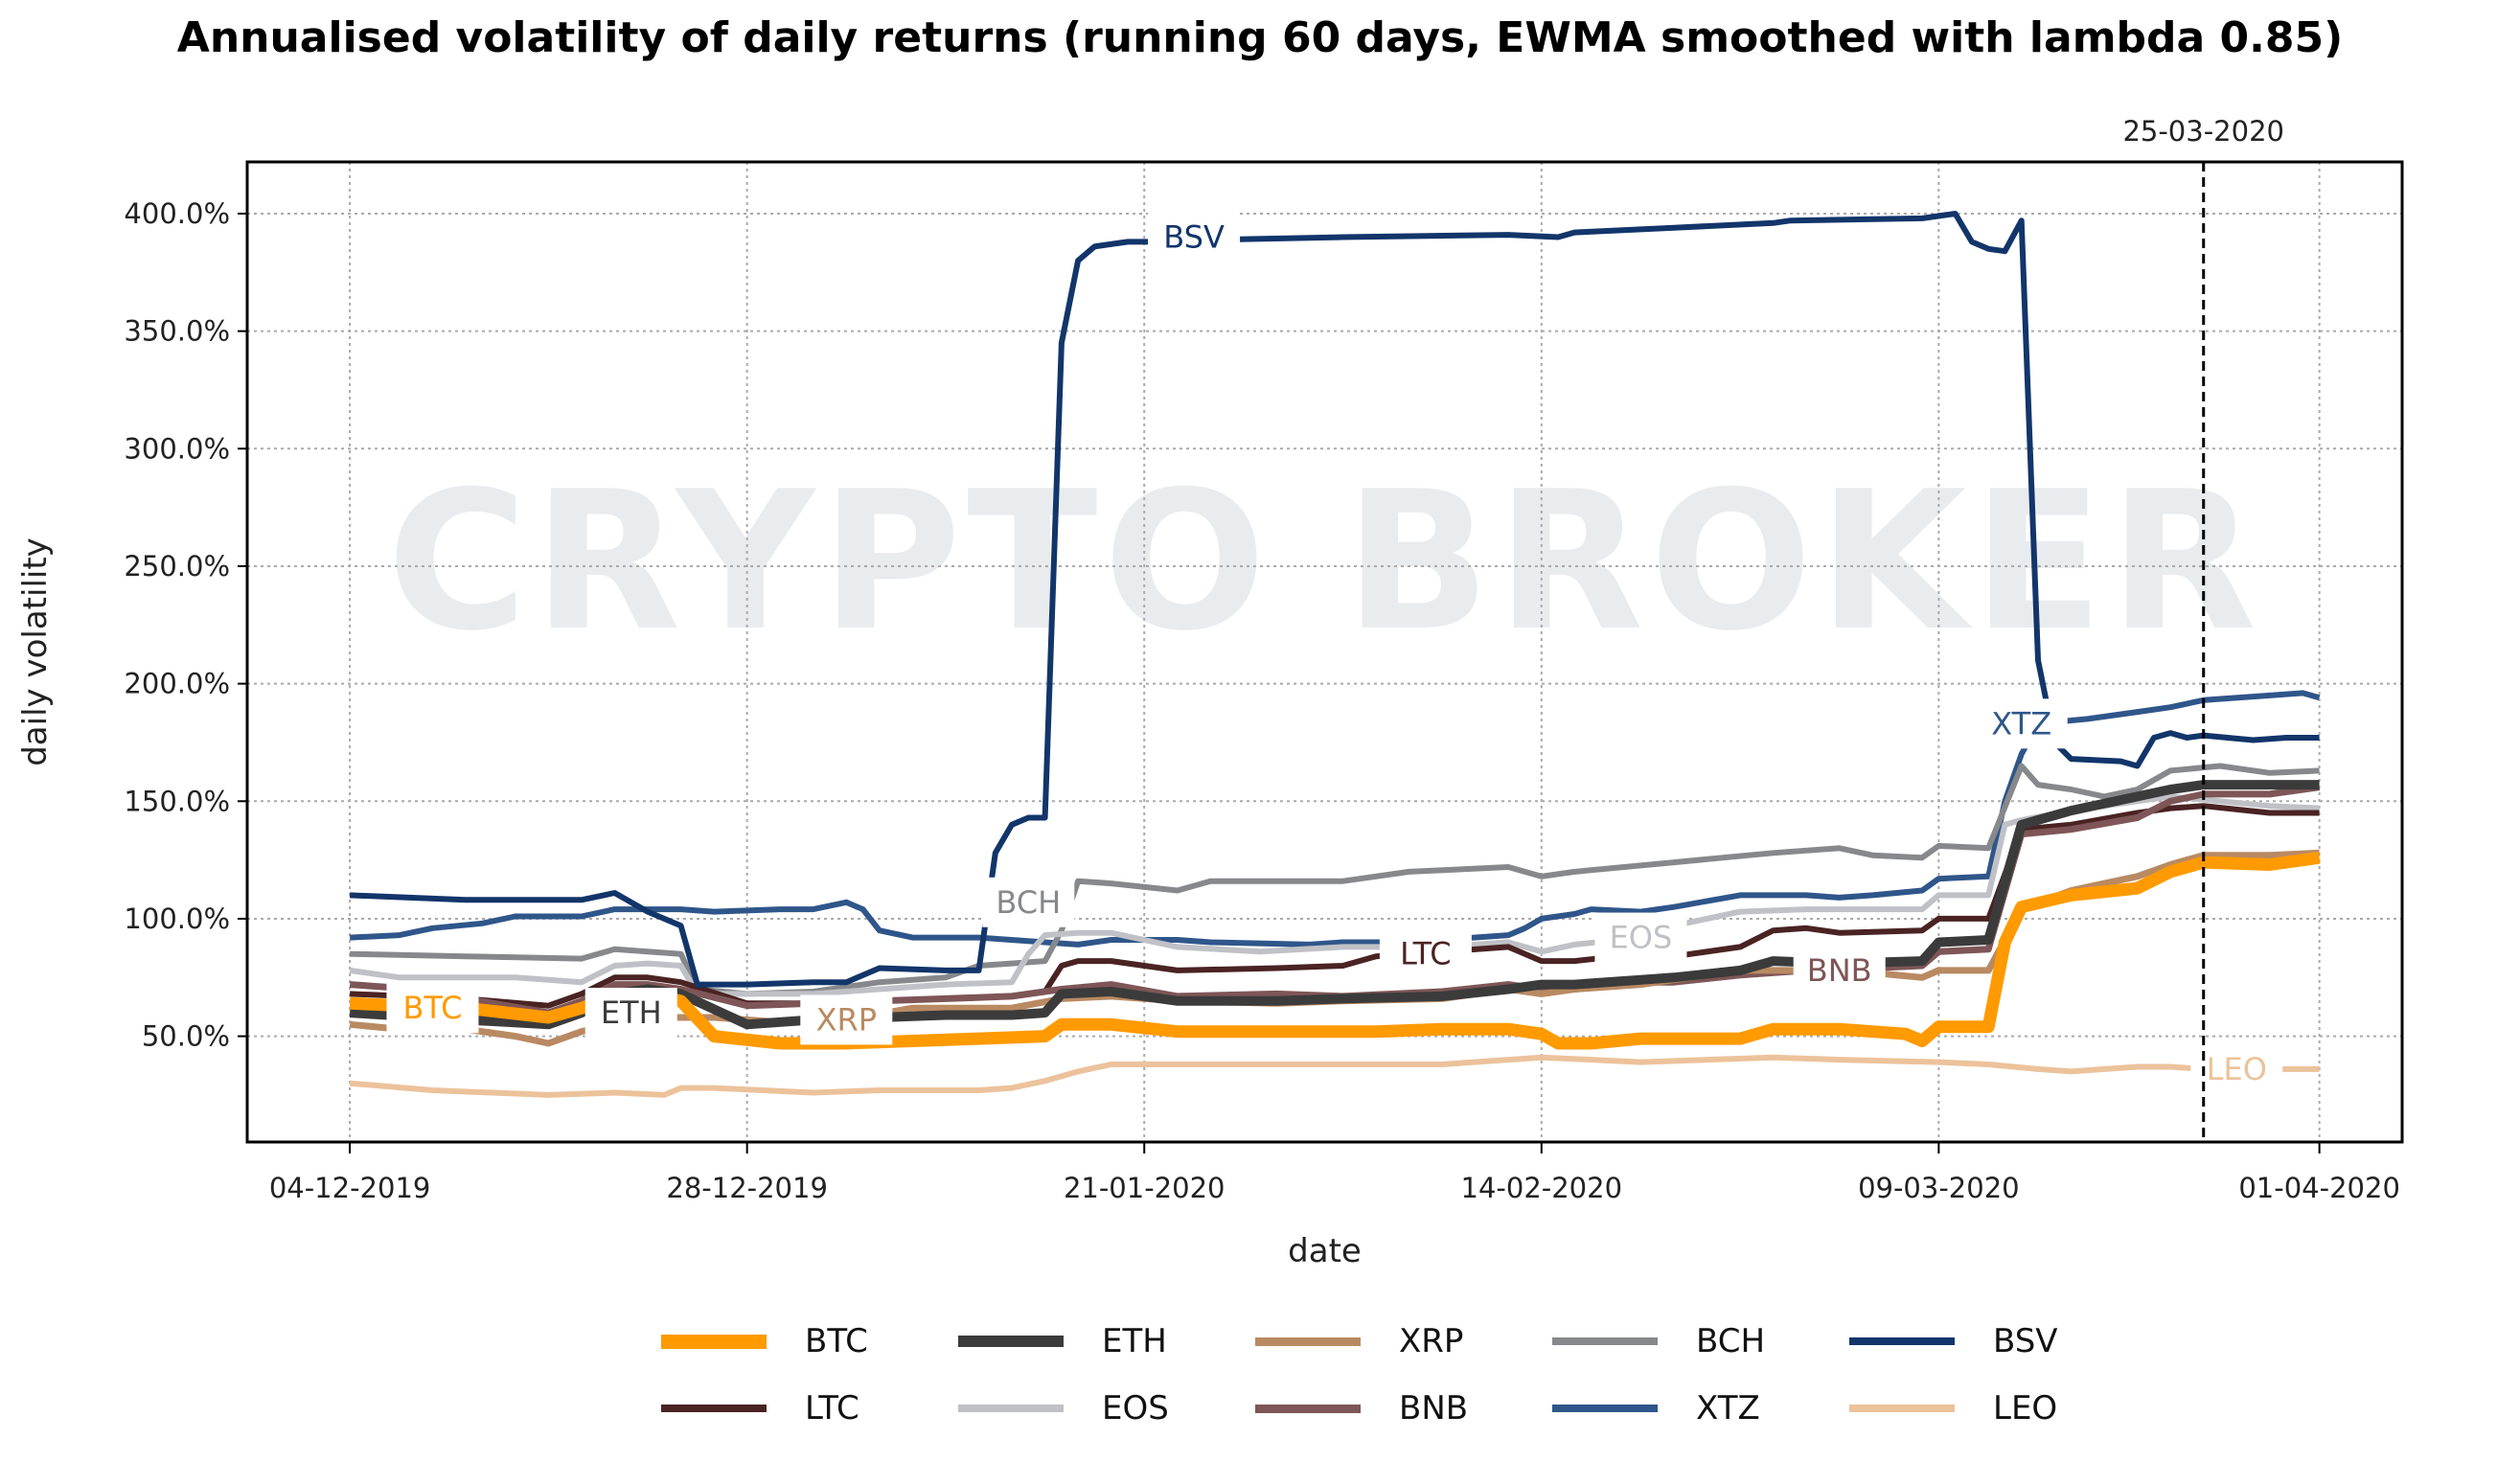  What do you see at coordinates (832, 1408) in the screenshot?
I see `legend-label: LTC` at bounding box center [832, 1408].